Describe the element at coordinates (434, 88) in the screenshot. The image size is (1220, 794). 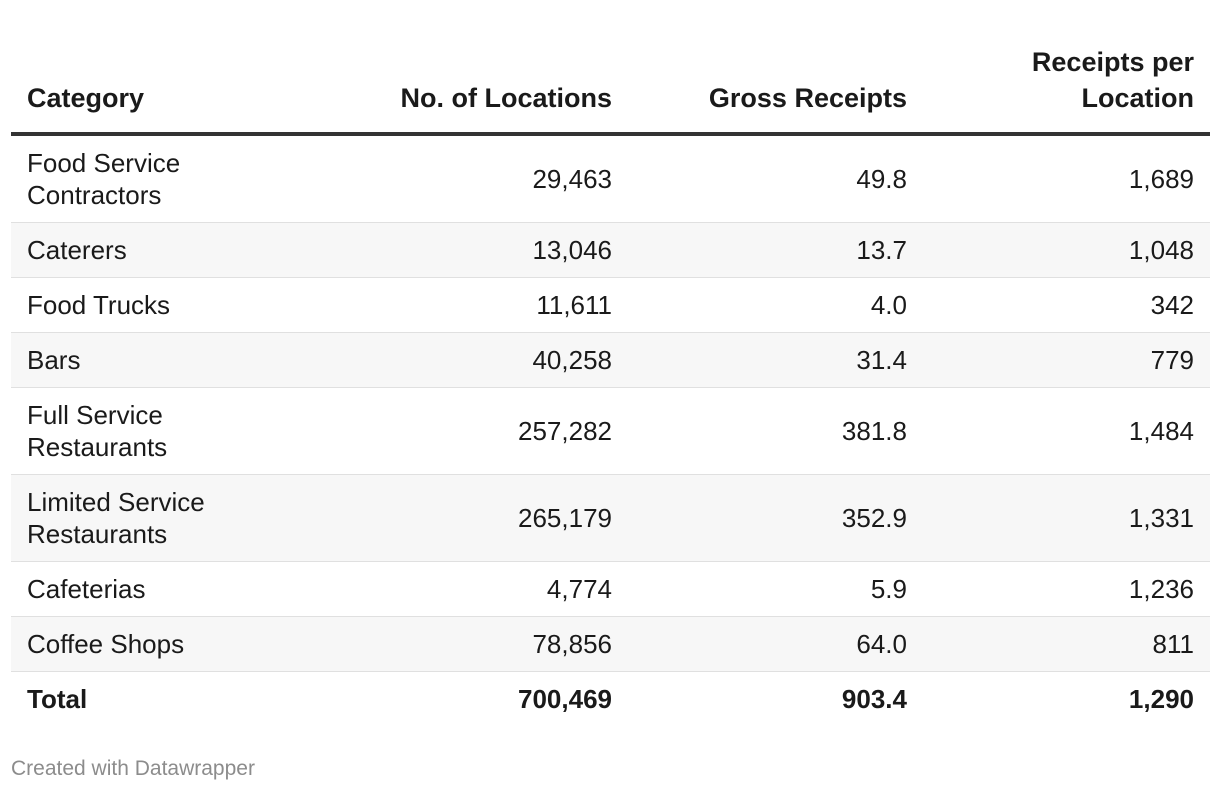
I see `column-header-locations: No. of Locations` at that location.